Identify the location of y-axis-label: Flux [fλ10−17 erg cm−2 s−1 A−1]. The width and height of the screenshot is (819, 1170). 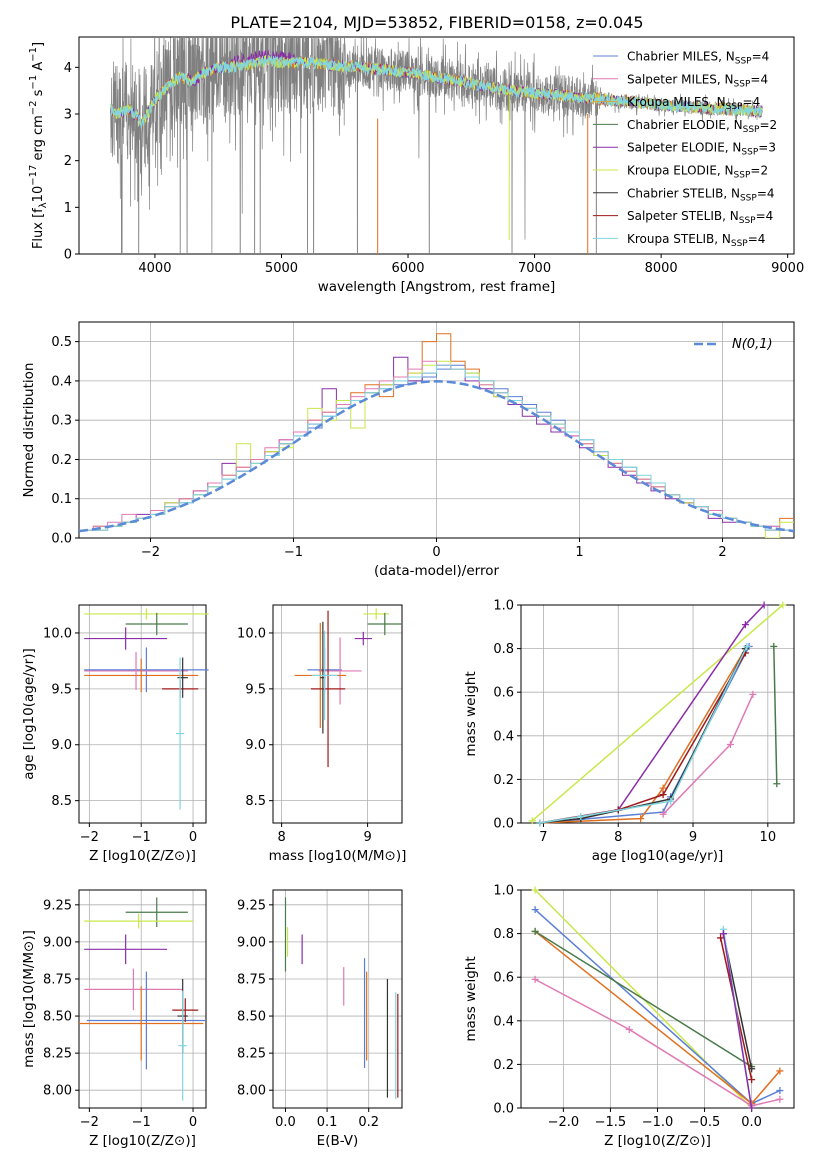
(38, 145).